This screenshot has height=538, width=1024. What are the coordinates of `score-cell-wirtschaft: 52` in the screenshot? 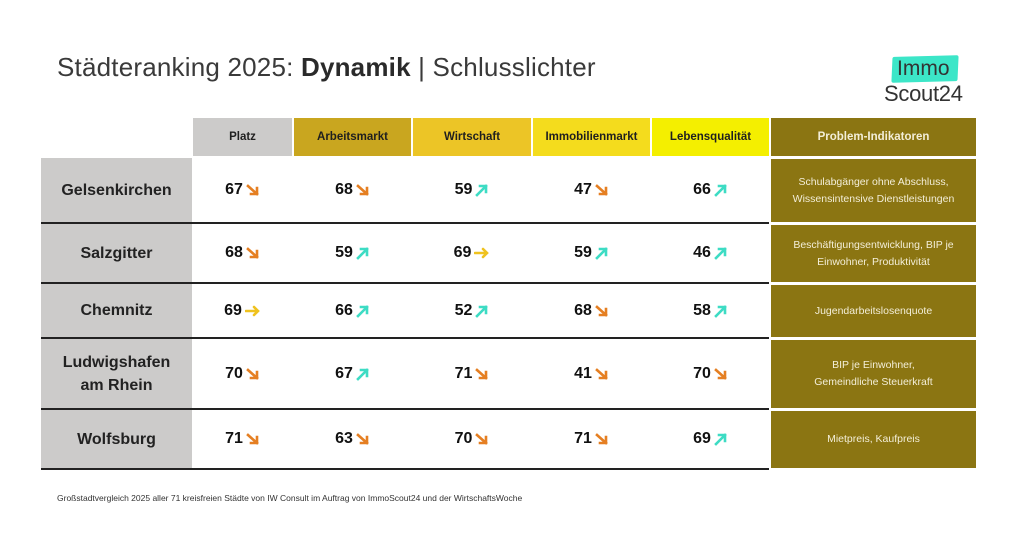 It's located at (472, 310).